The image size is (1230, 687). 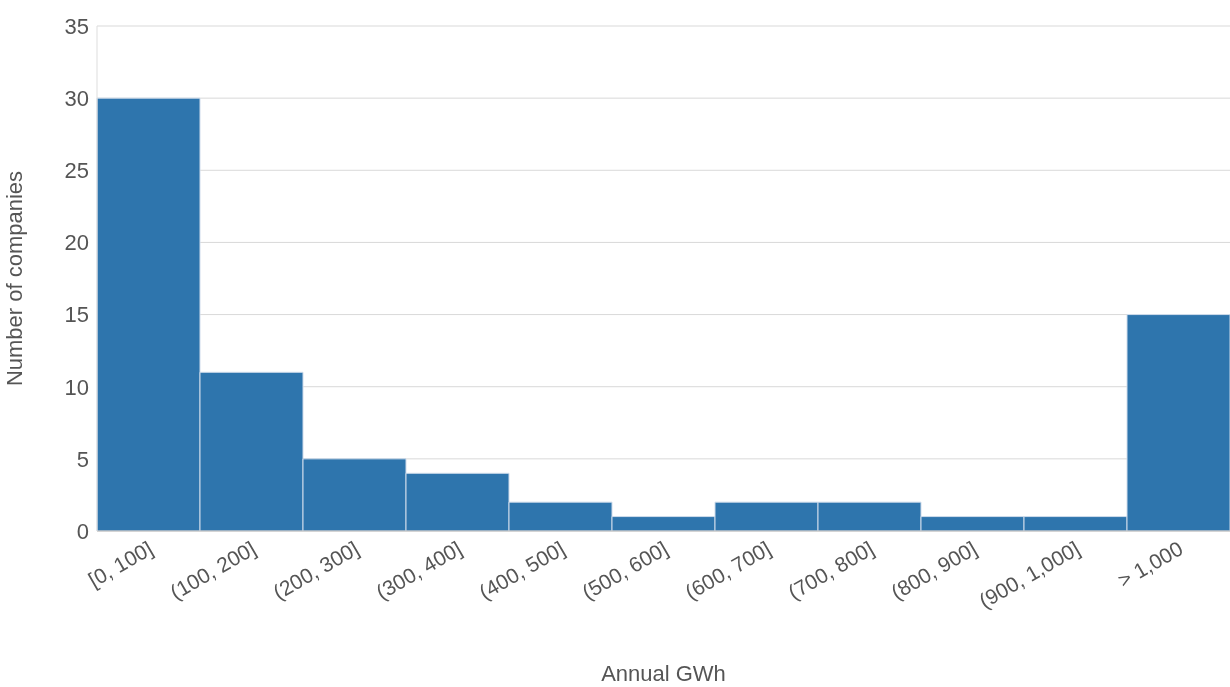 What do you see at coordinates (82, 459) in the screenshot?
I see `y-tick-label: 5` at bounding box center [82, 459].